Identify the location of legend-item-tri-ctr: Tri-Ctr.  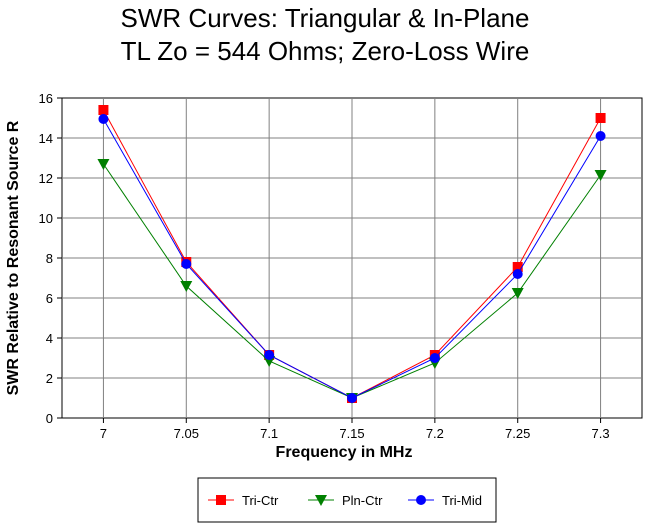
(243, 500).